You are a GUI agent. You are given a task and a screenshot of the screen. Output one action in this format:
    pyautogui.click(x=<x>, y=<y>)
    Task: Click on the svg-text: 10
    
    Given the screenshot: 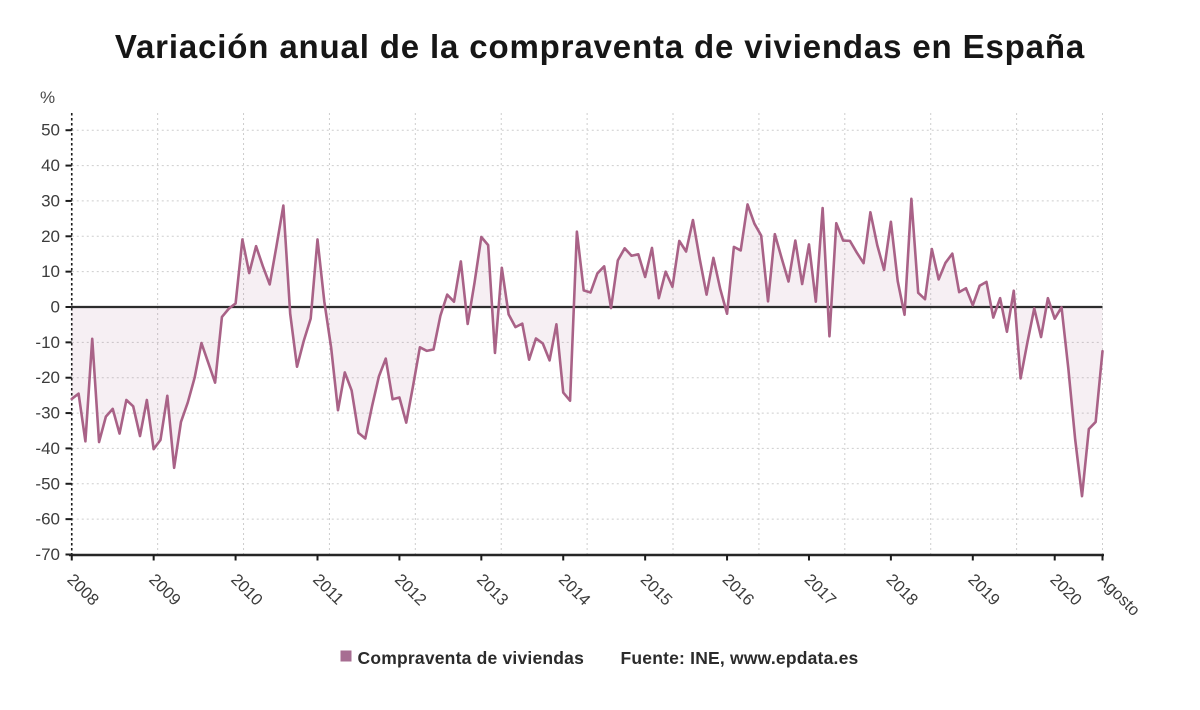 What is the action you would take?
    pyautogui.click(x=50, y=271)
    